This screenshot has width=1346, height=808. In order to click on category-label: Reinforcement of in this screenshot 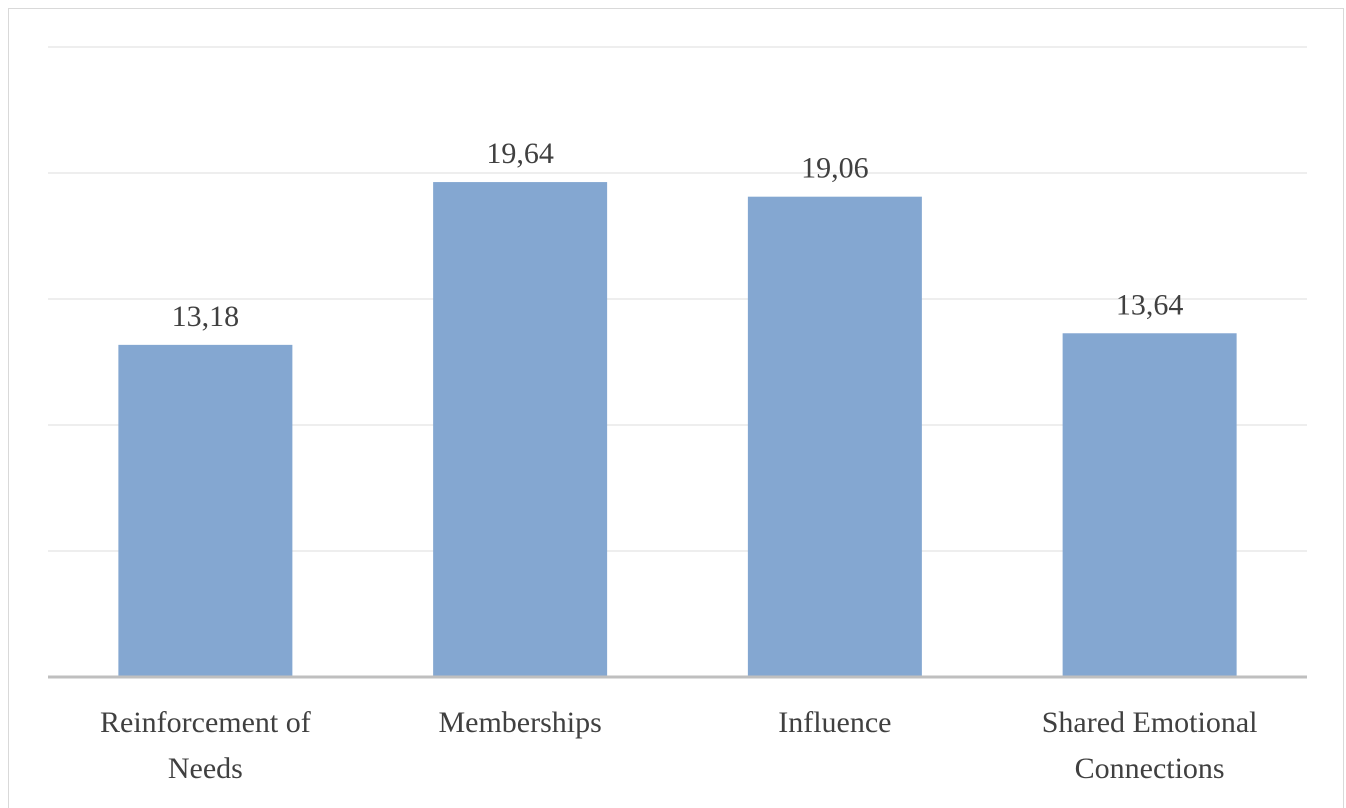, I will do `click(205, 722)`.